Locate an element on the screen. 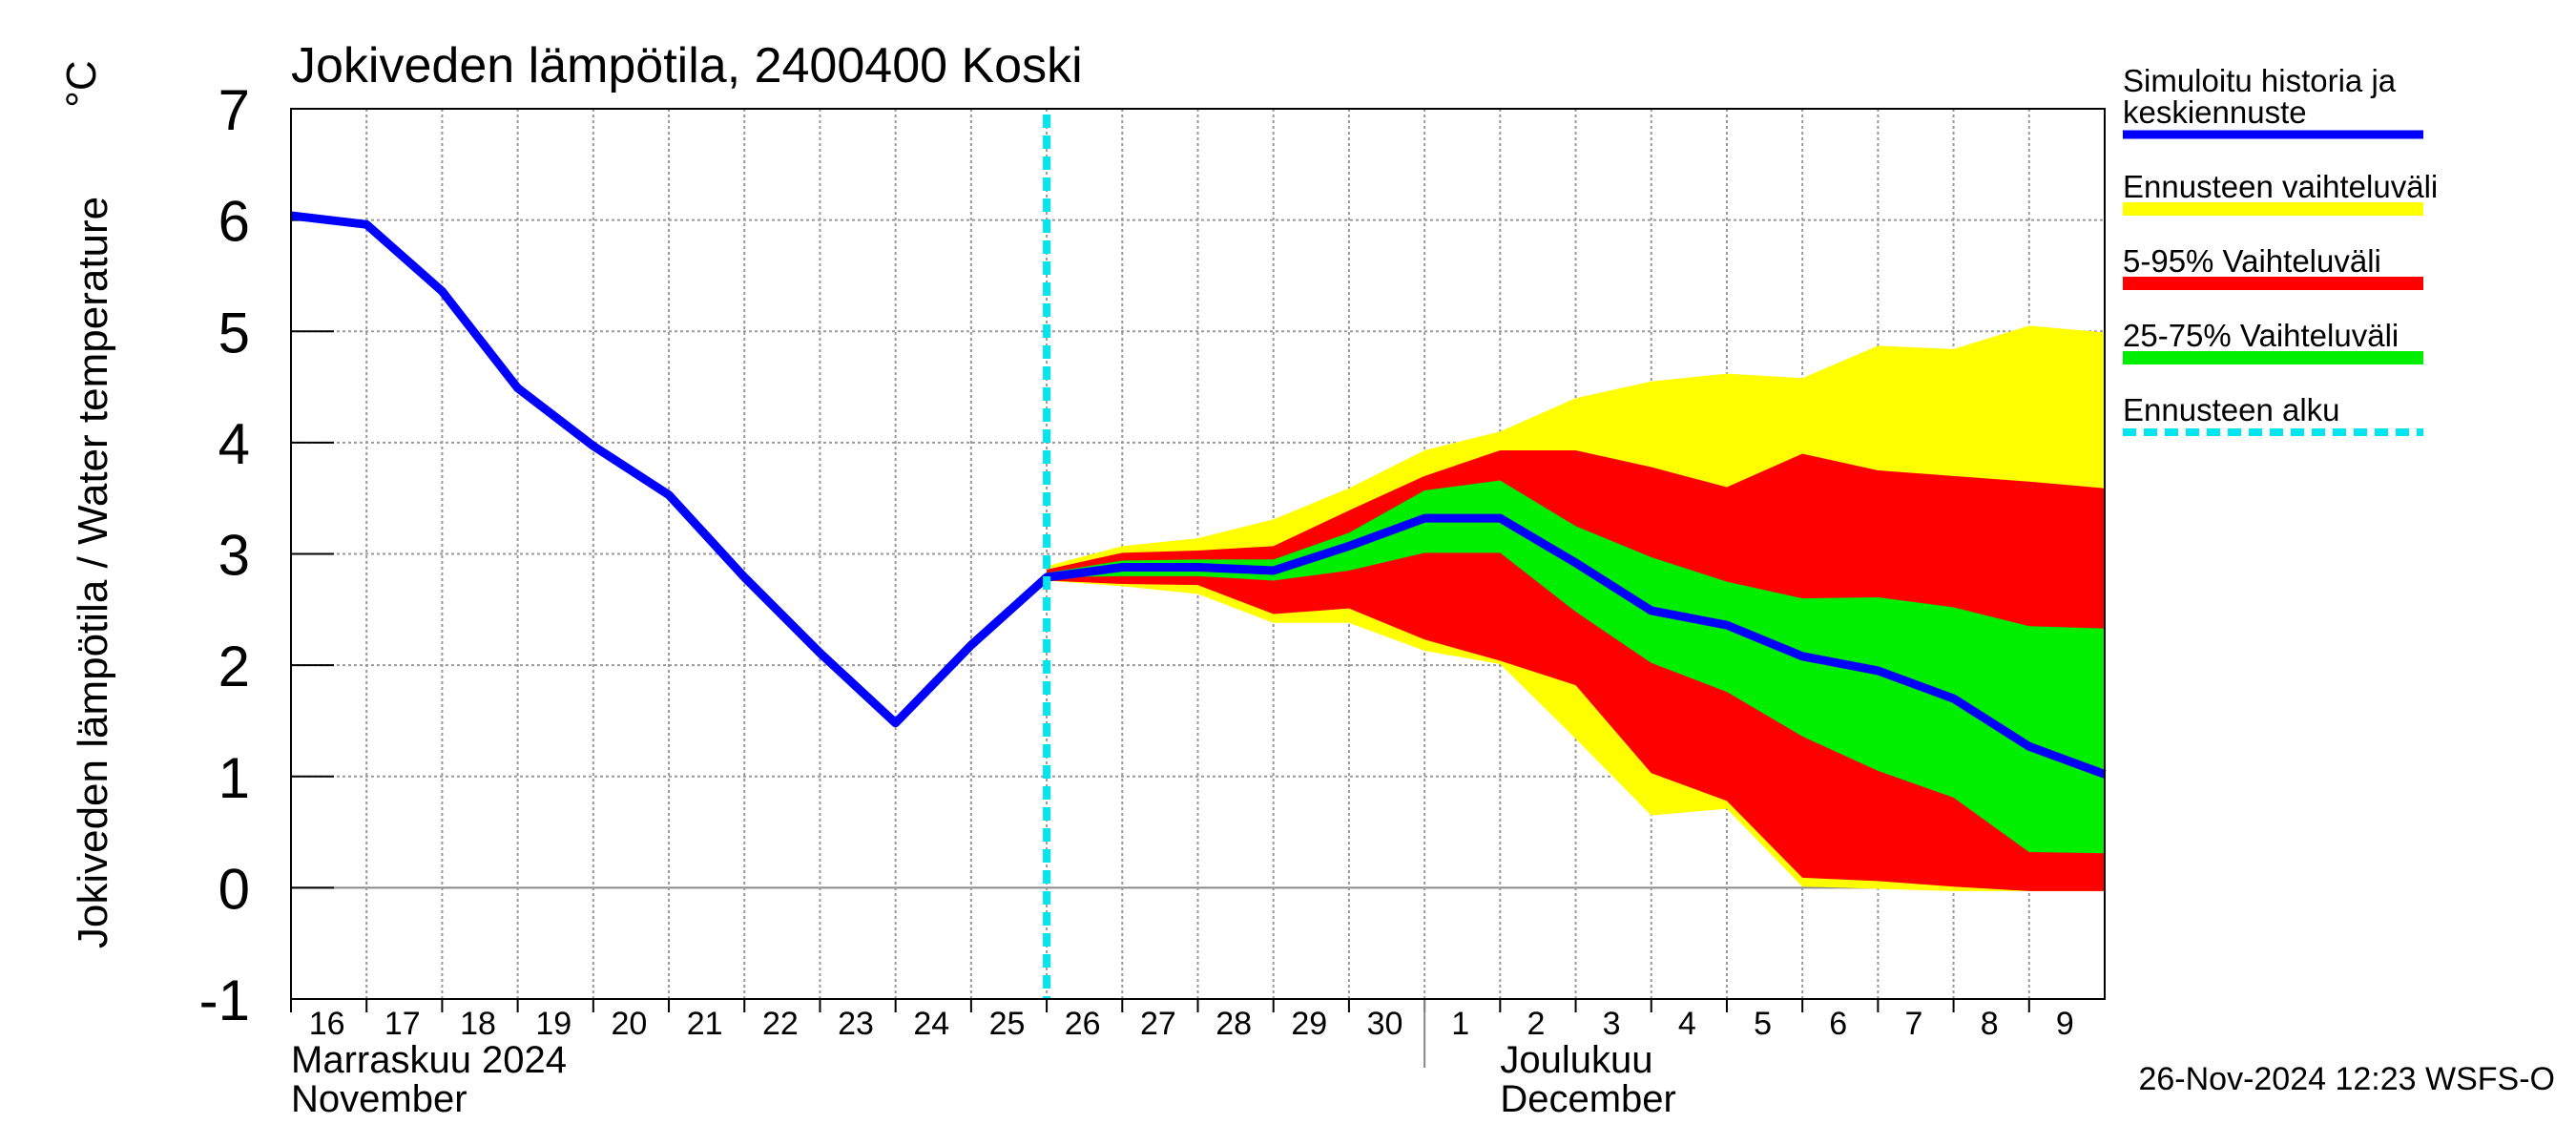 The height and width of the screenshot is (1145, 2576). band is located at coordinates (1576, 667).